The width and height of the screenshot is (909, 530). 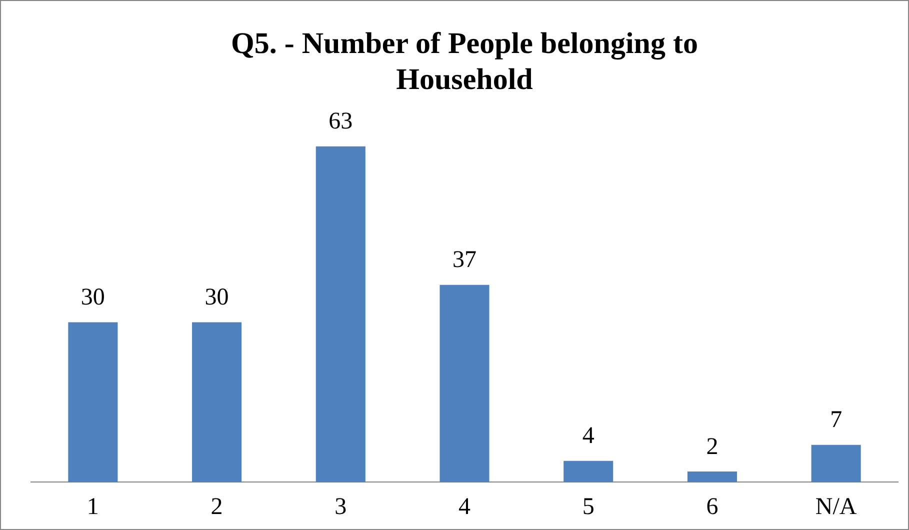 I want to click on chart-title: Q5. - Number of People belonging to Household, so click(x=464, y=61).